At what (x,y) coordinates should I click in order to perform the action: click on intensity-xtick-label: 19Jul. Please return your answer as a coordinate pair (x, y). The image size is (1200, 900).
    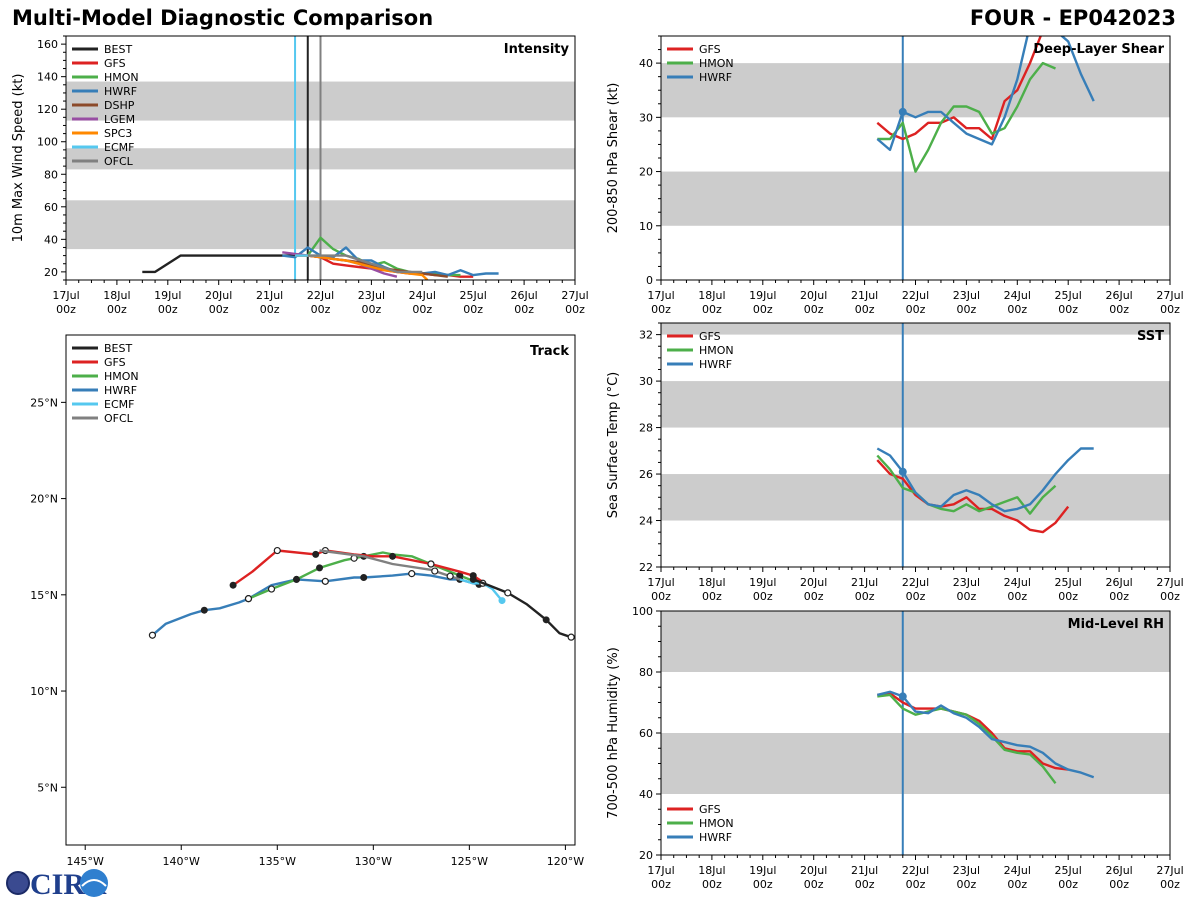
    Looking at the image, I should click on (167, 295).